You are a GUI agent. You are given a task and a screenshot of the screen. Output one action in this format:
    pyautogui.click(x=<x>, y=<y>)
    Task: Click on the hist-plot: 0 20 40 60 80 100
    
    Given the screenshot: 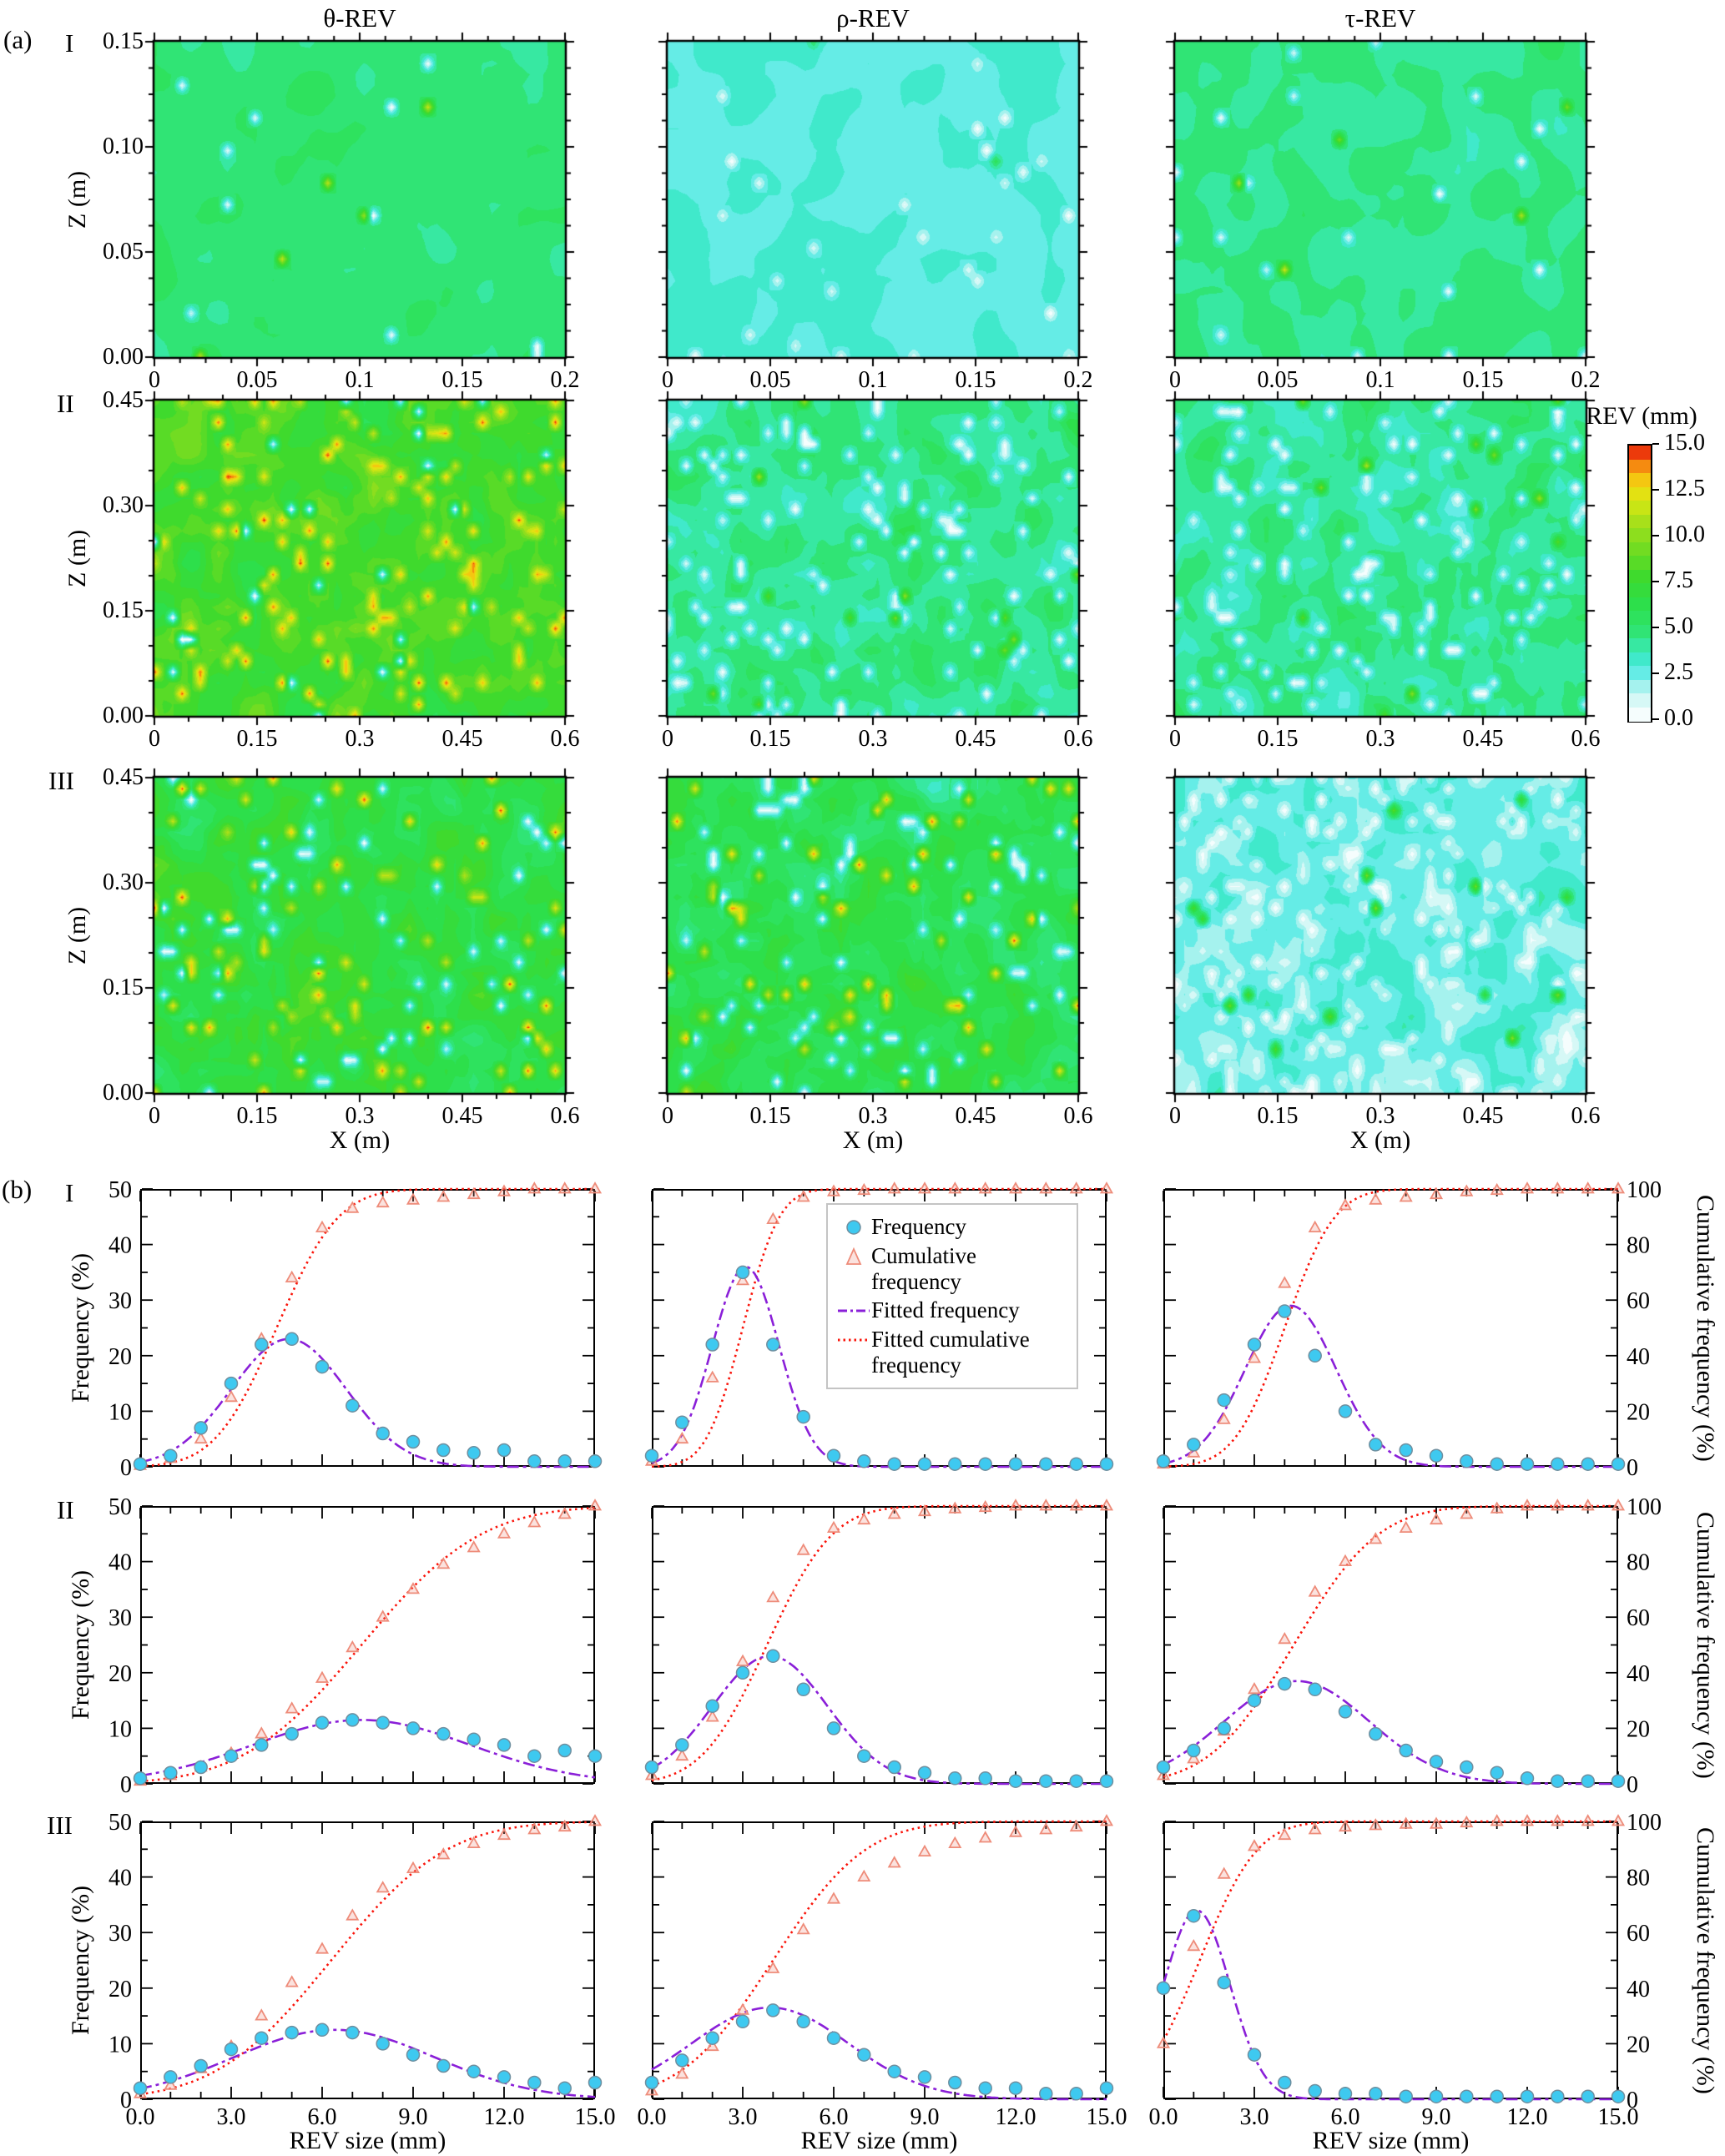 What is the action you would take?
    pyautogui.click(x=1409, y=1646)
    